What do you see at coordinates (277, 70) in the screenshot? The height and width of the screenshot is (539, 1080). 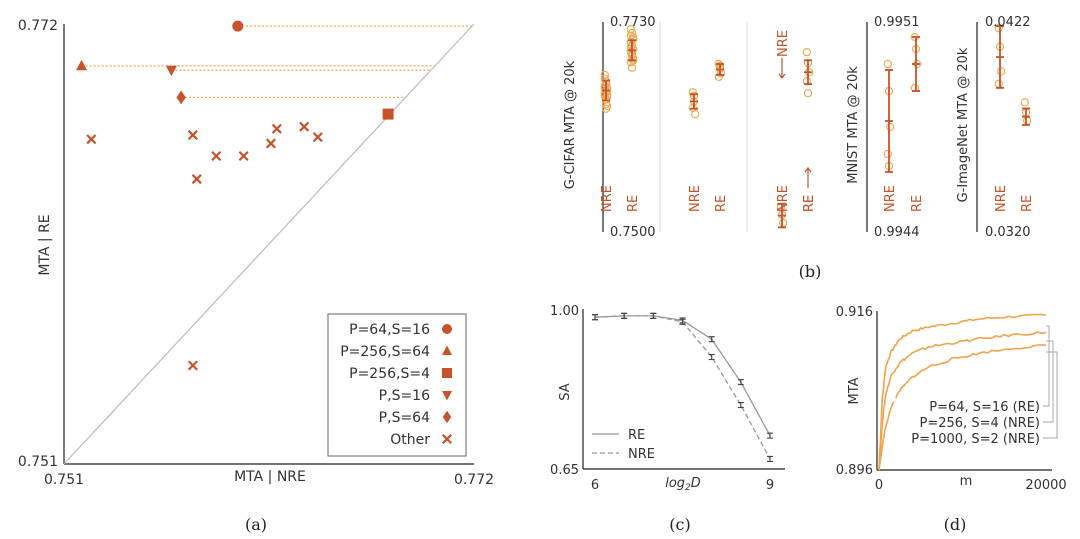 I see `panel-a-guides` at bounding box center [277, 70].